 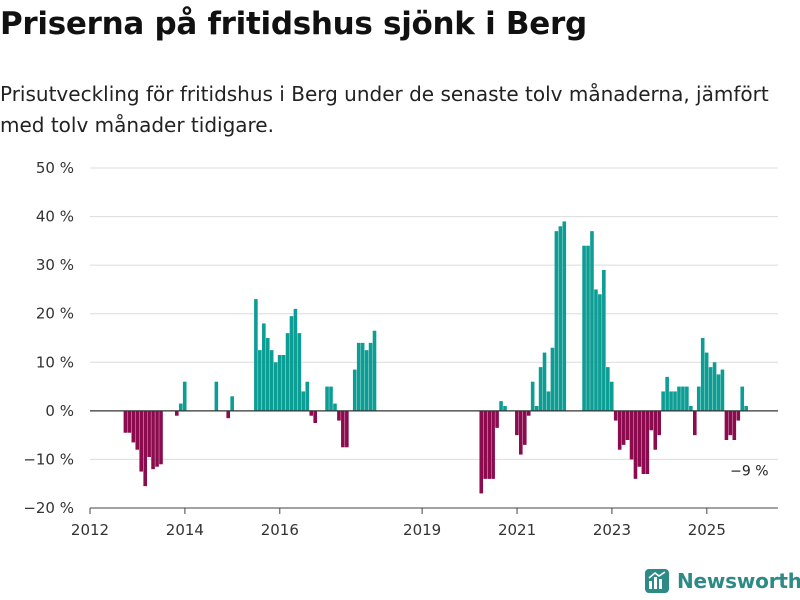 What do you see at coordinates (55, 362) in the screenshot?
I see `y-tick-label: 10 %` at bounding box center [55, 362].